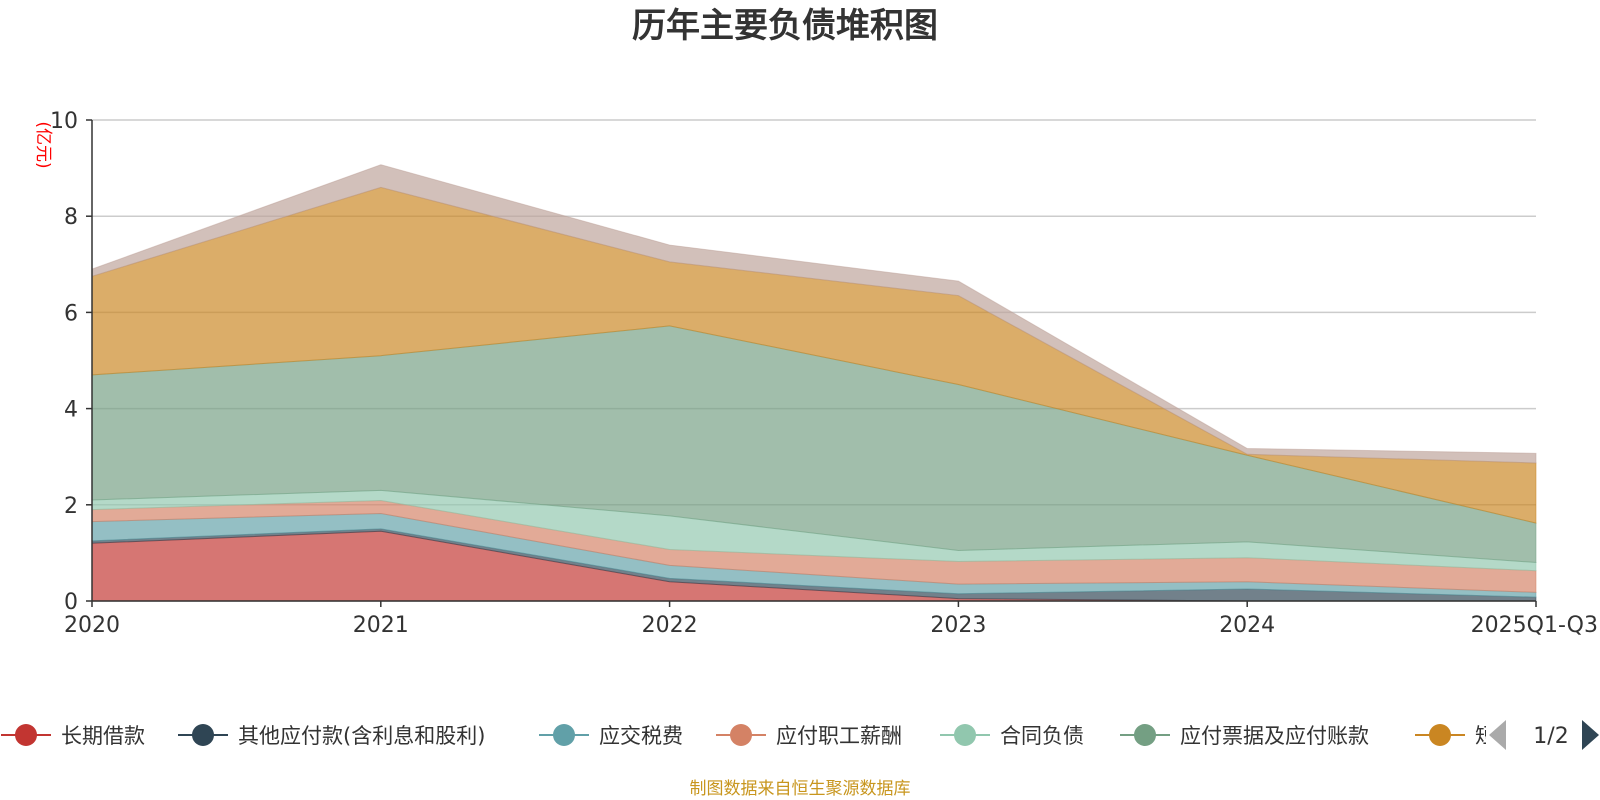 The height and width of the screenshot is (800, 1600). Describe the element at coordinates (1534, 625) in the screenshot. I see `x-tick-label: 2025Q1-Q3` at that location.